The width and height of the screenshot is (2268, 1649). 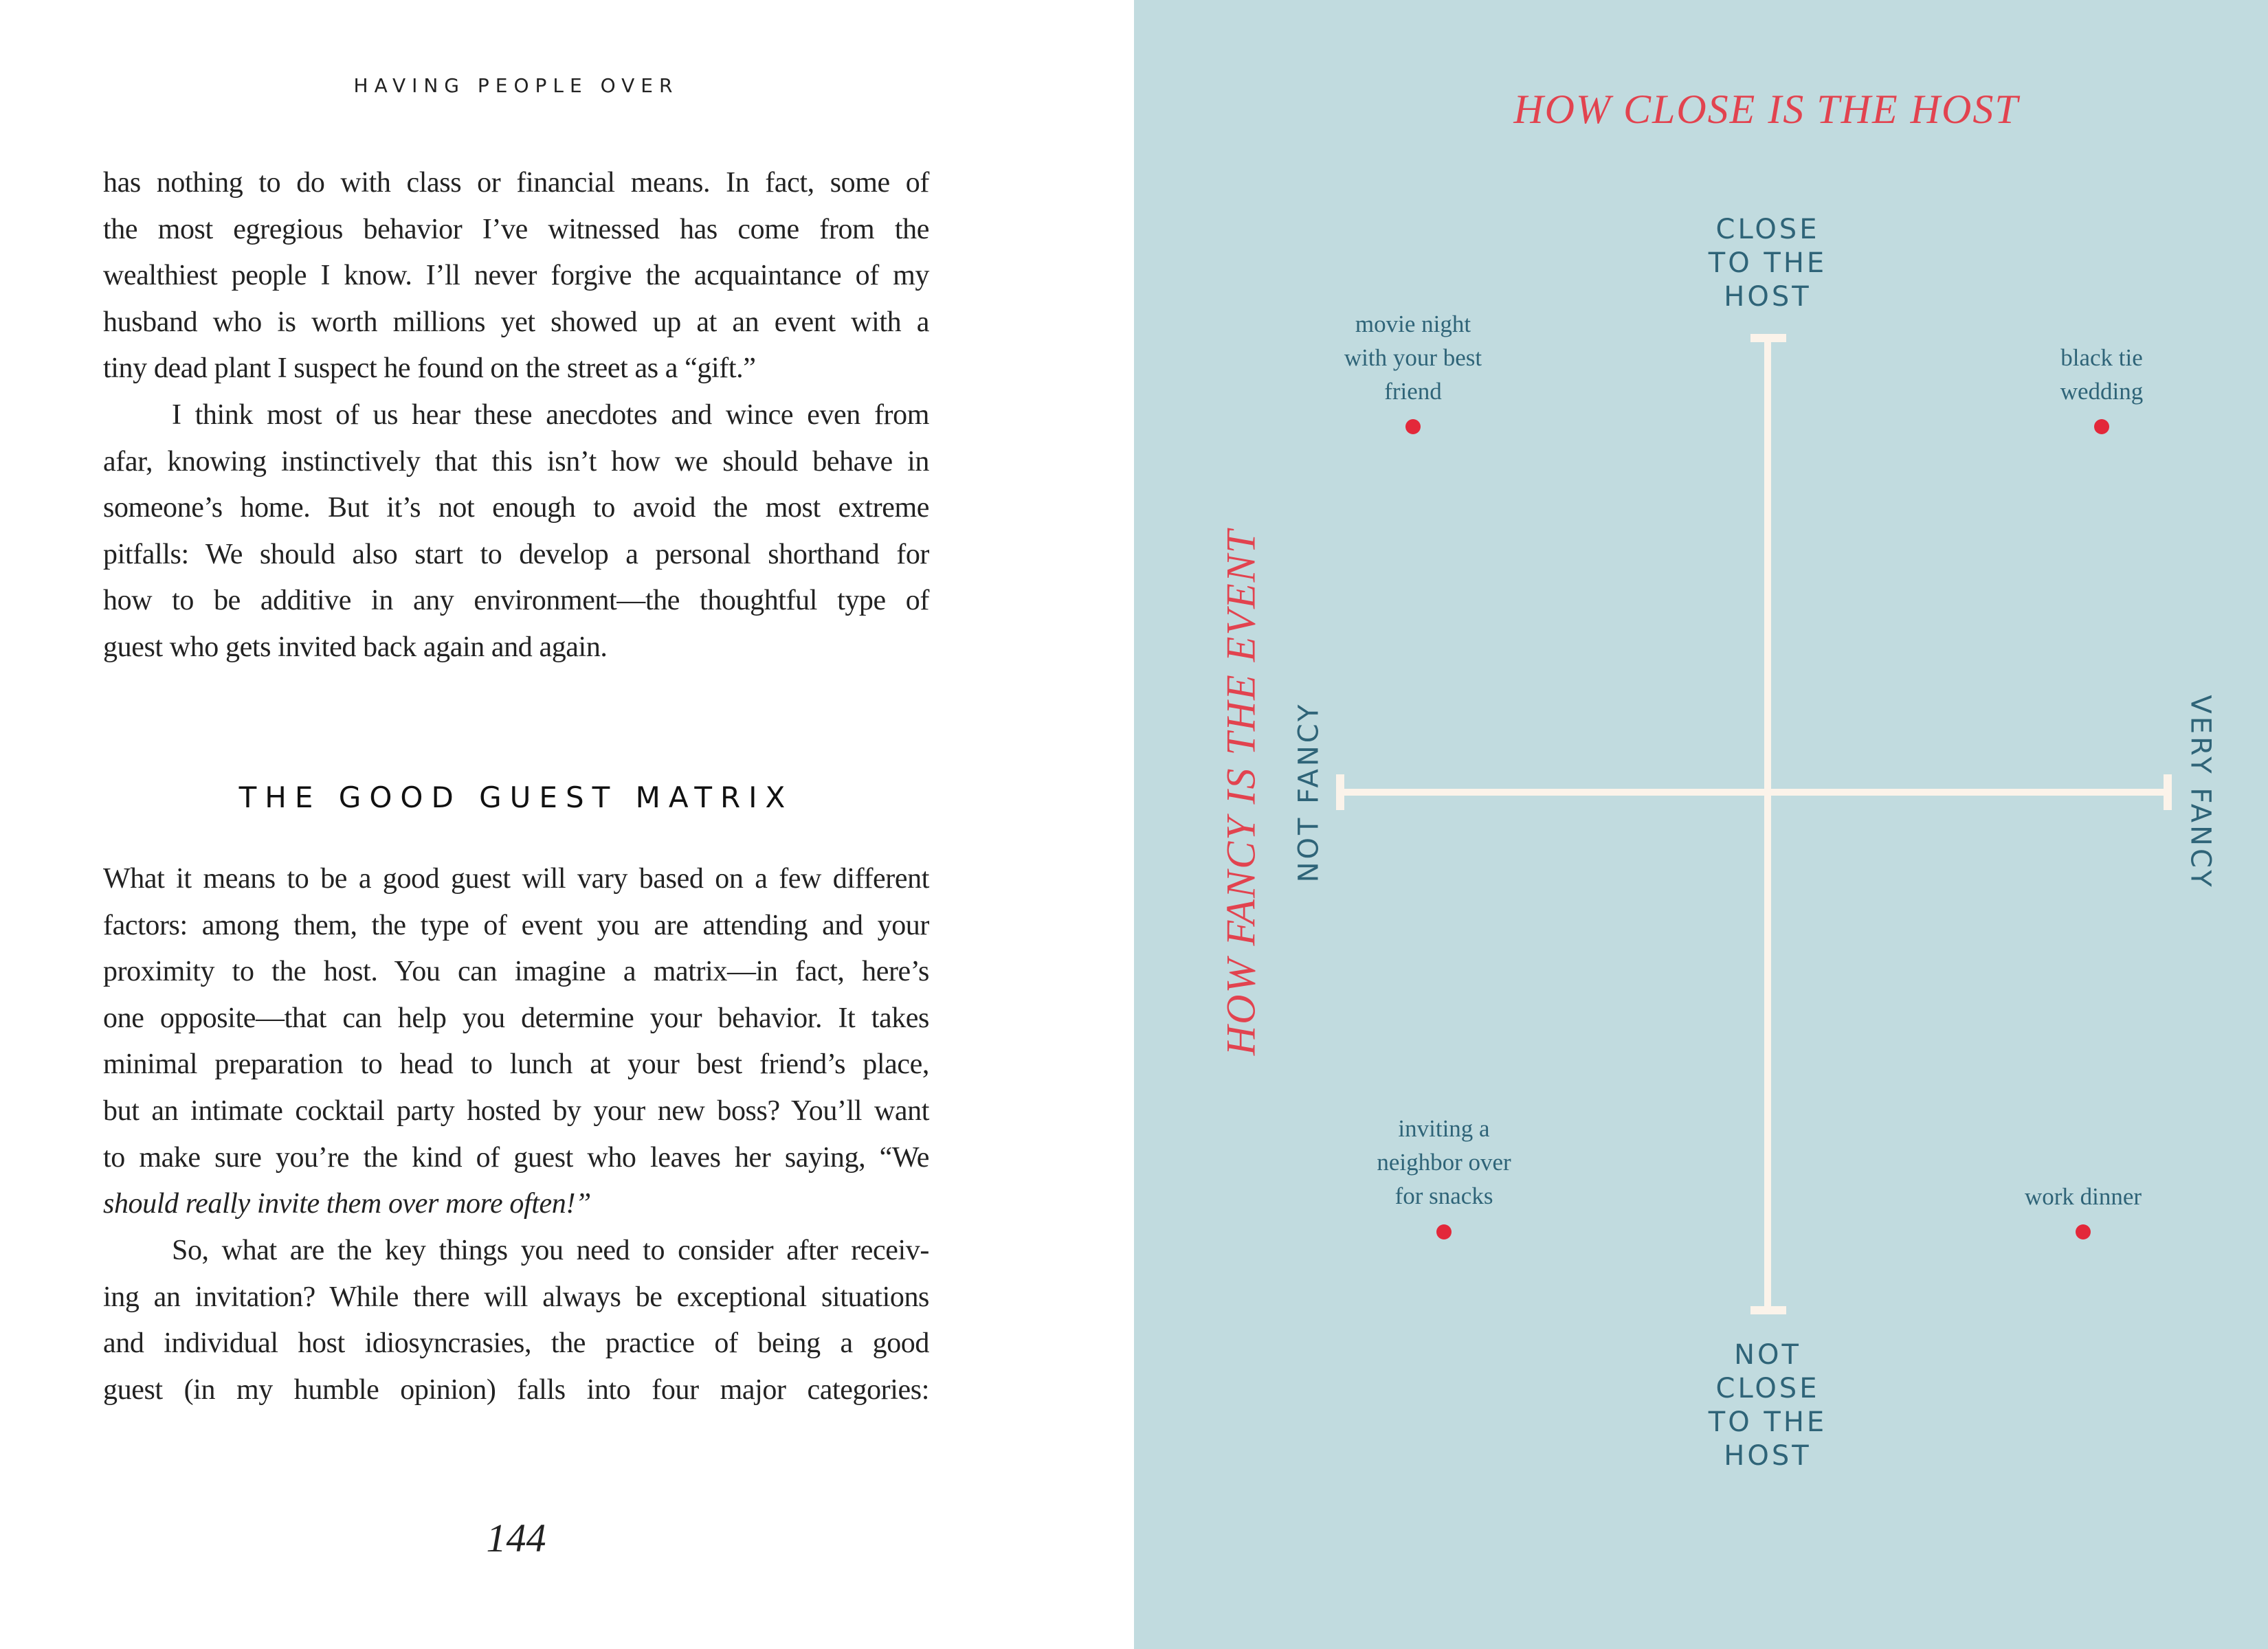 What do you see at coordinates (2101, 427) in the screenshot?
I see `point-dot-black-tie` at bounding box center [2101, 427].